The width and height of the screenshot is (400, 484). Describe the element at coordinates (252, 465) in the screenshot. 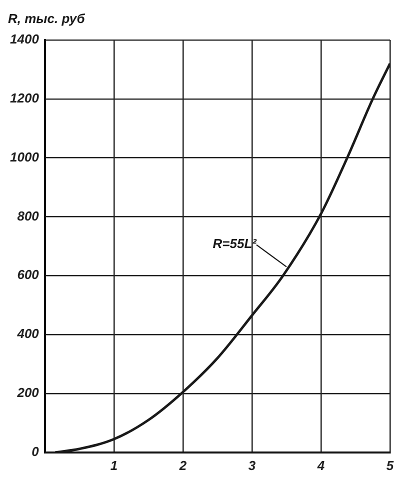

I see `x-tick-label: 3` at that location.